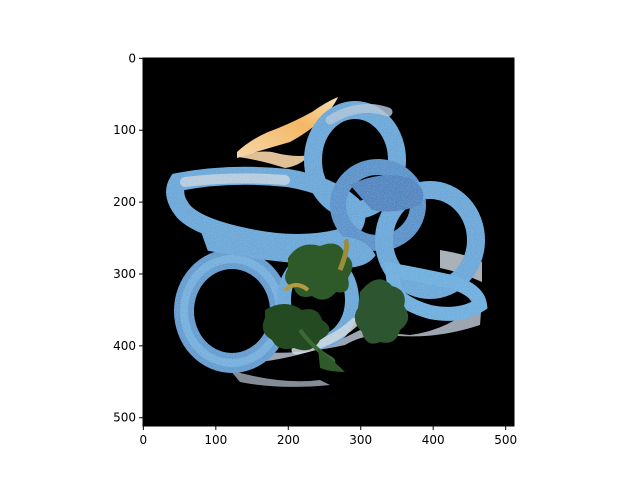 The width and height of the screenshot is (640, 480). I want to click on y-tick-label: 400, so click(124, 346).